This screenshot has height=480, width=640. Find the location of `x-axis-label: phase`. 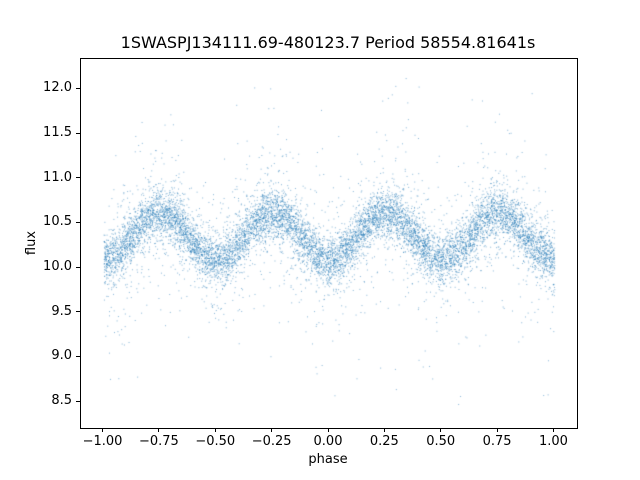

x-axis-label: phase is located at coordinates (328, 459).